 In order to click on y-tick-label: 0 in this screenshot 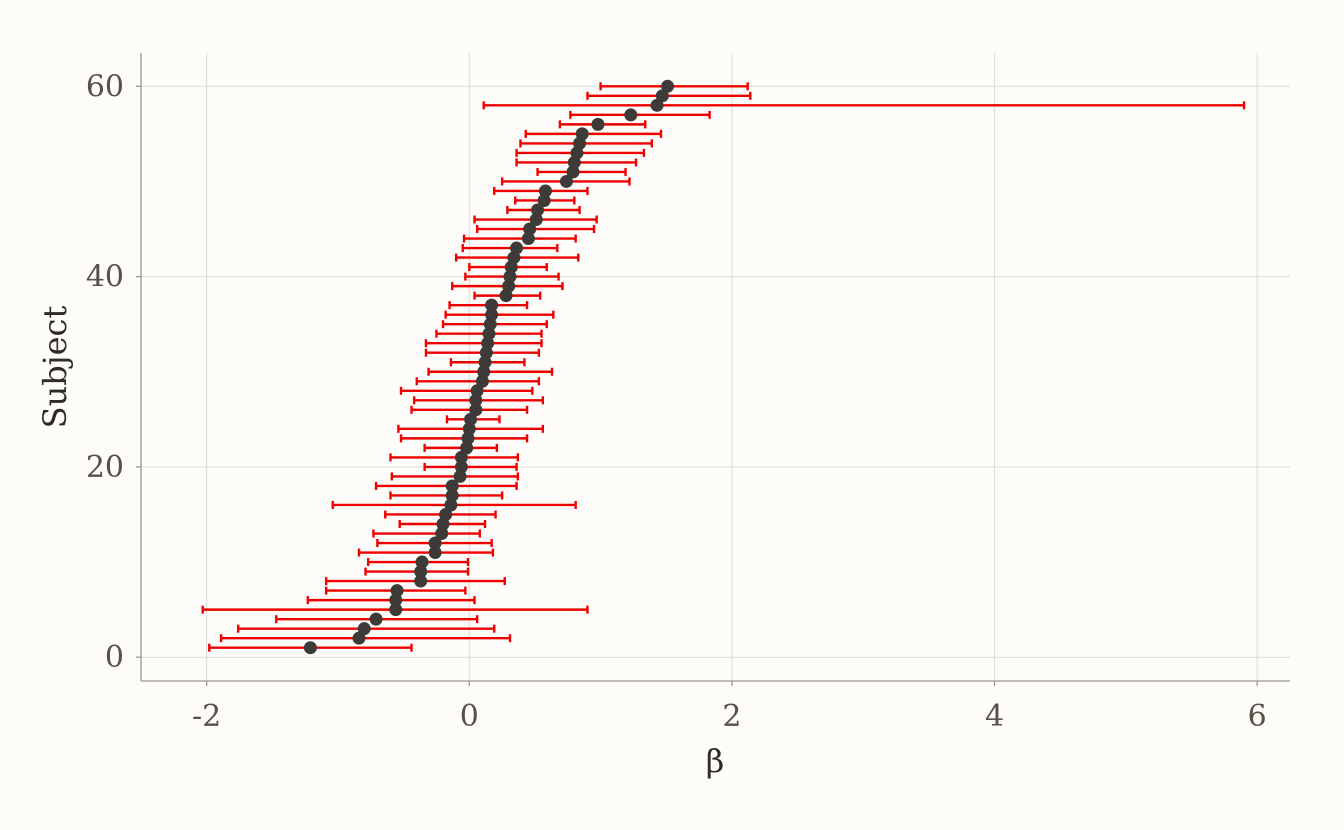, I will do `click(114, 657)`.